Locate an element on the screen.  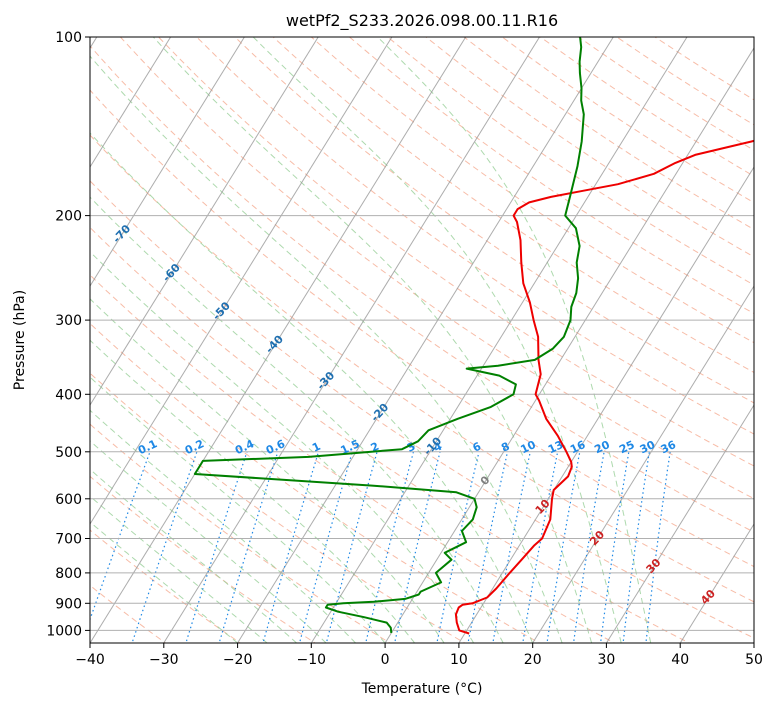
y-tick-label: 800 is located at coordinates (68, 574).